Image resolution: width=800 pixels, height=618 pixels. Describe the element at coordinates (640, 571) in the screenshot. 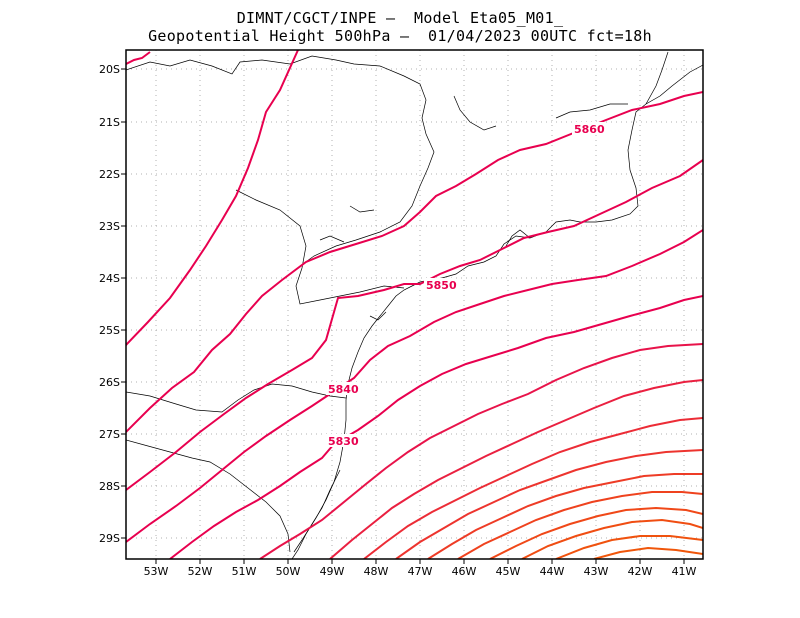

I see `lon-tick-label: 42W` at that location.